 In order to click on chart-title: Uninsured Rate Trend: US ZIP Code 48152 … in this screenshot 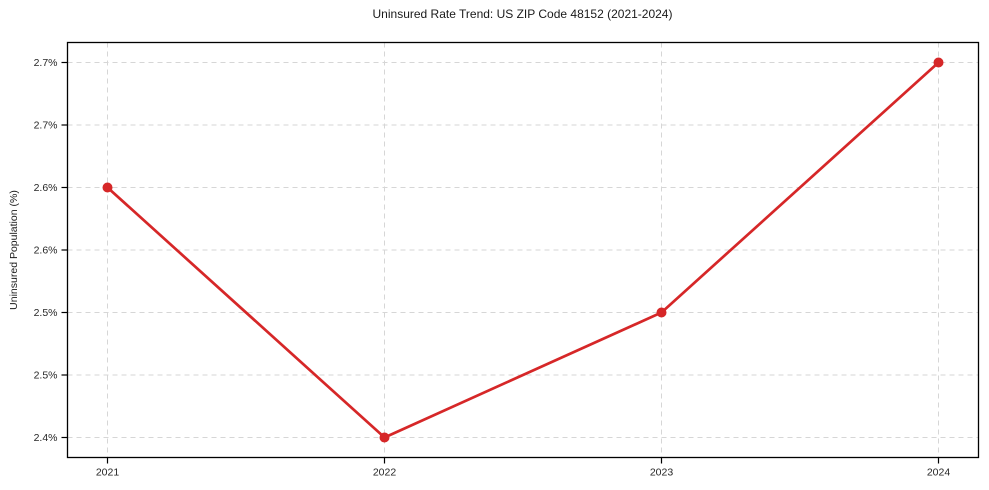, I will do `click(522, 14)`.